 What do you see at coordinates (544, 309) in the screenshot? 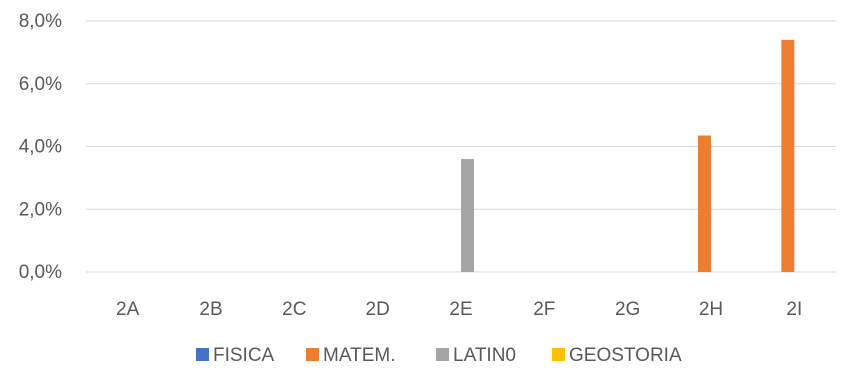
I see `x-tick-label: 2F` at bounding box center [544, 309].